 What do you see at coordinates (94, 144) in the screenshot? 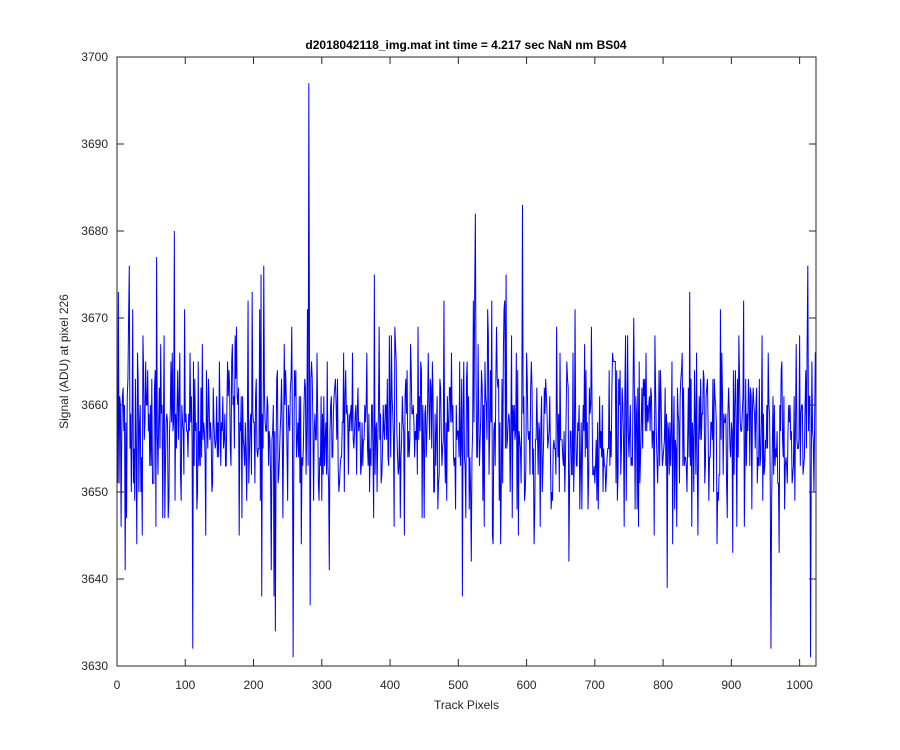
I see `y-tick-label: 3690` at bounding box center [94, 144].